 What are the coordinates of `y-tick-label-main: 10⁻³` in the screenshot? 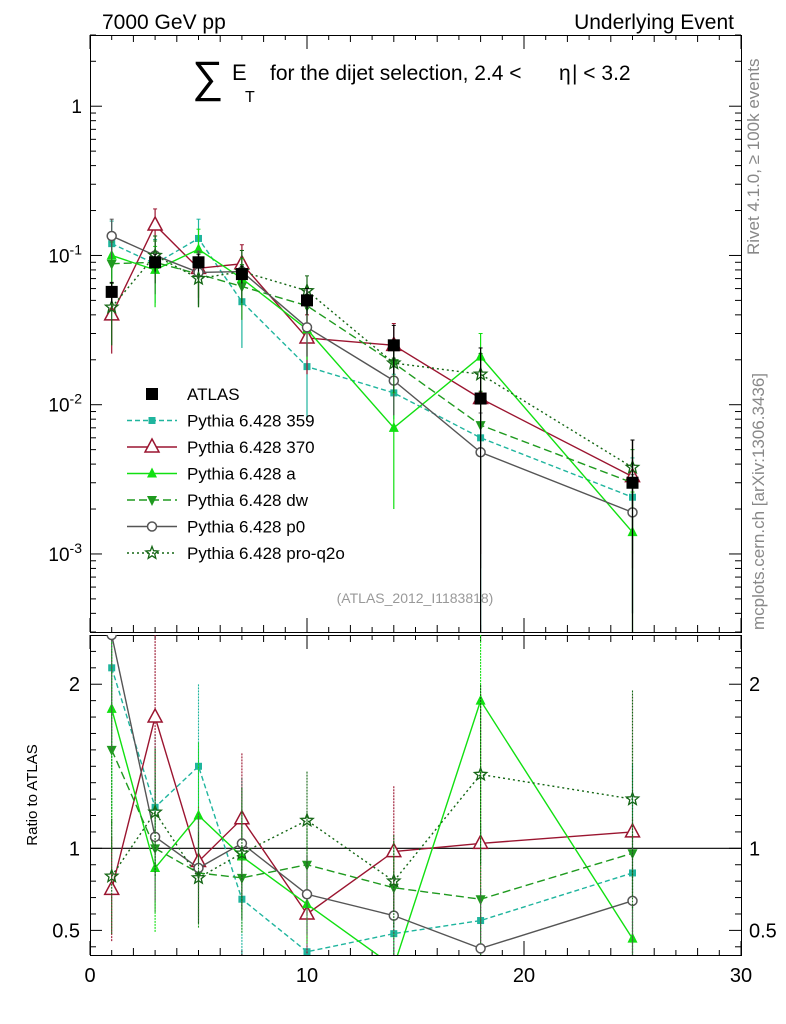 It's located at (65, 553).